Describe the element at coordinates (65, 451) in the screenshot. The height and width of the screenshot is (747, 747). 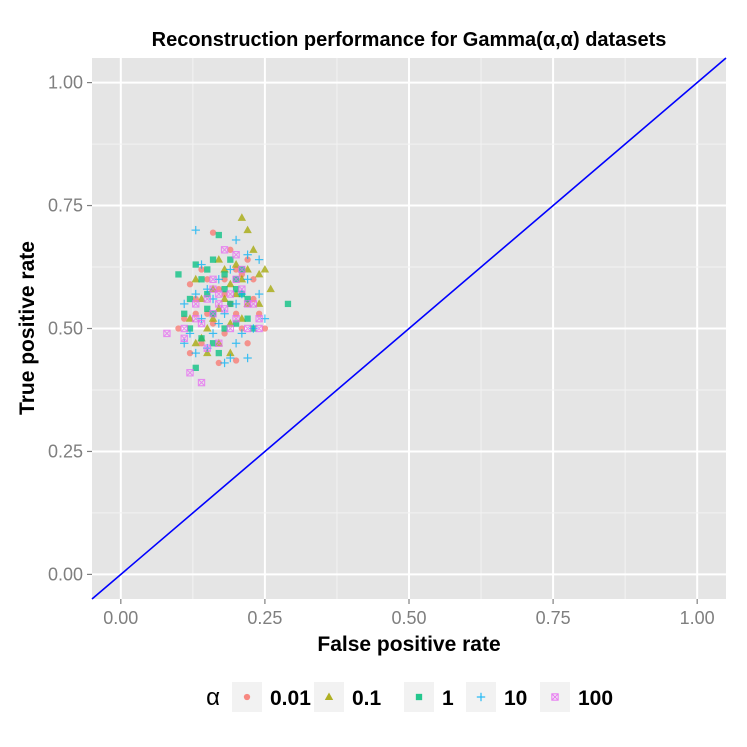
I see `y-tick-label: 0.25` at that location.